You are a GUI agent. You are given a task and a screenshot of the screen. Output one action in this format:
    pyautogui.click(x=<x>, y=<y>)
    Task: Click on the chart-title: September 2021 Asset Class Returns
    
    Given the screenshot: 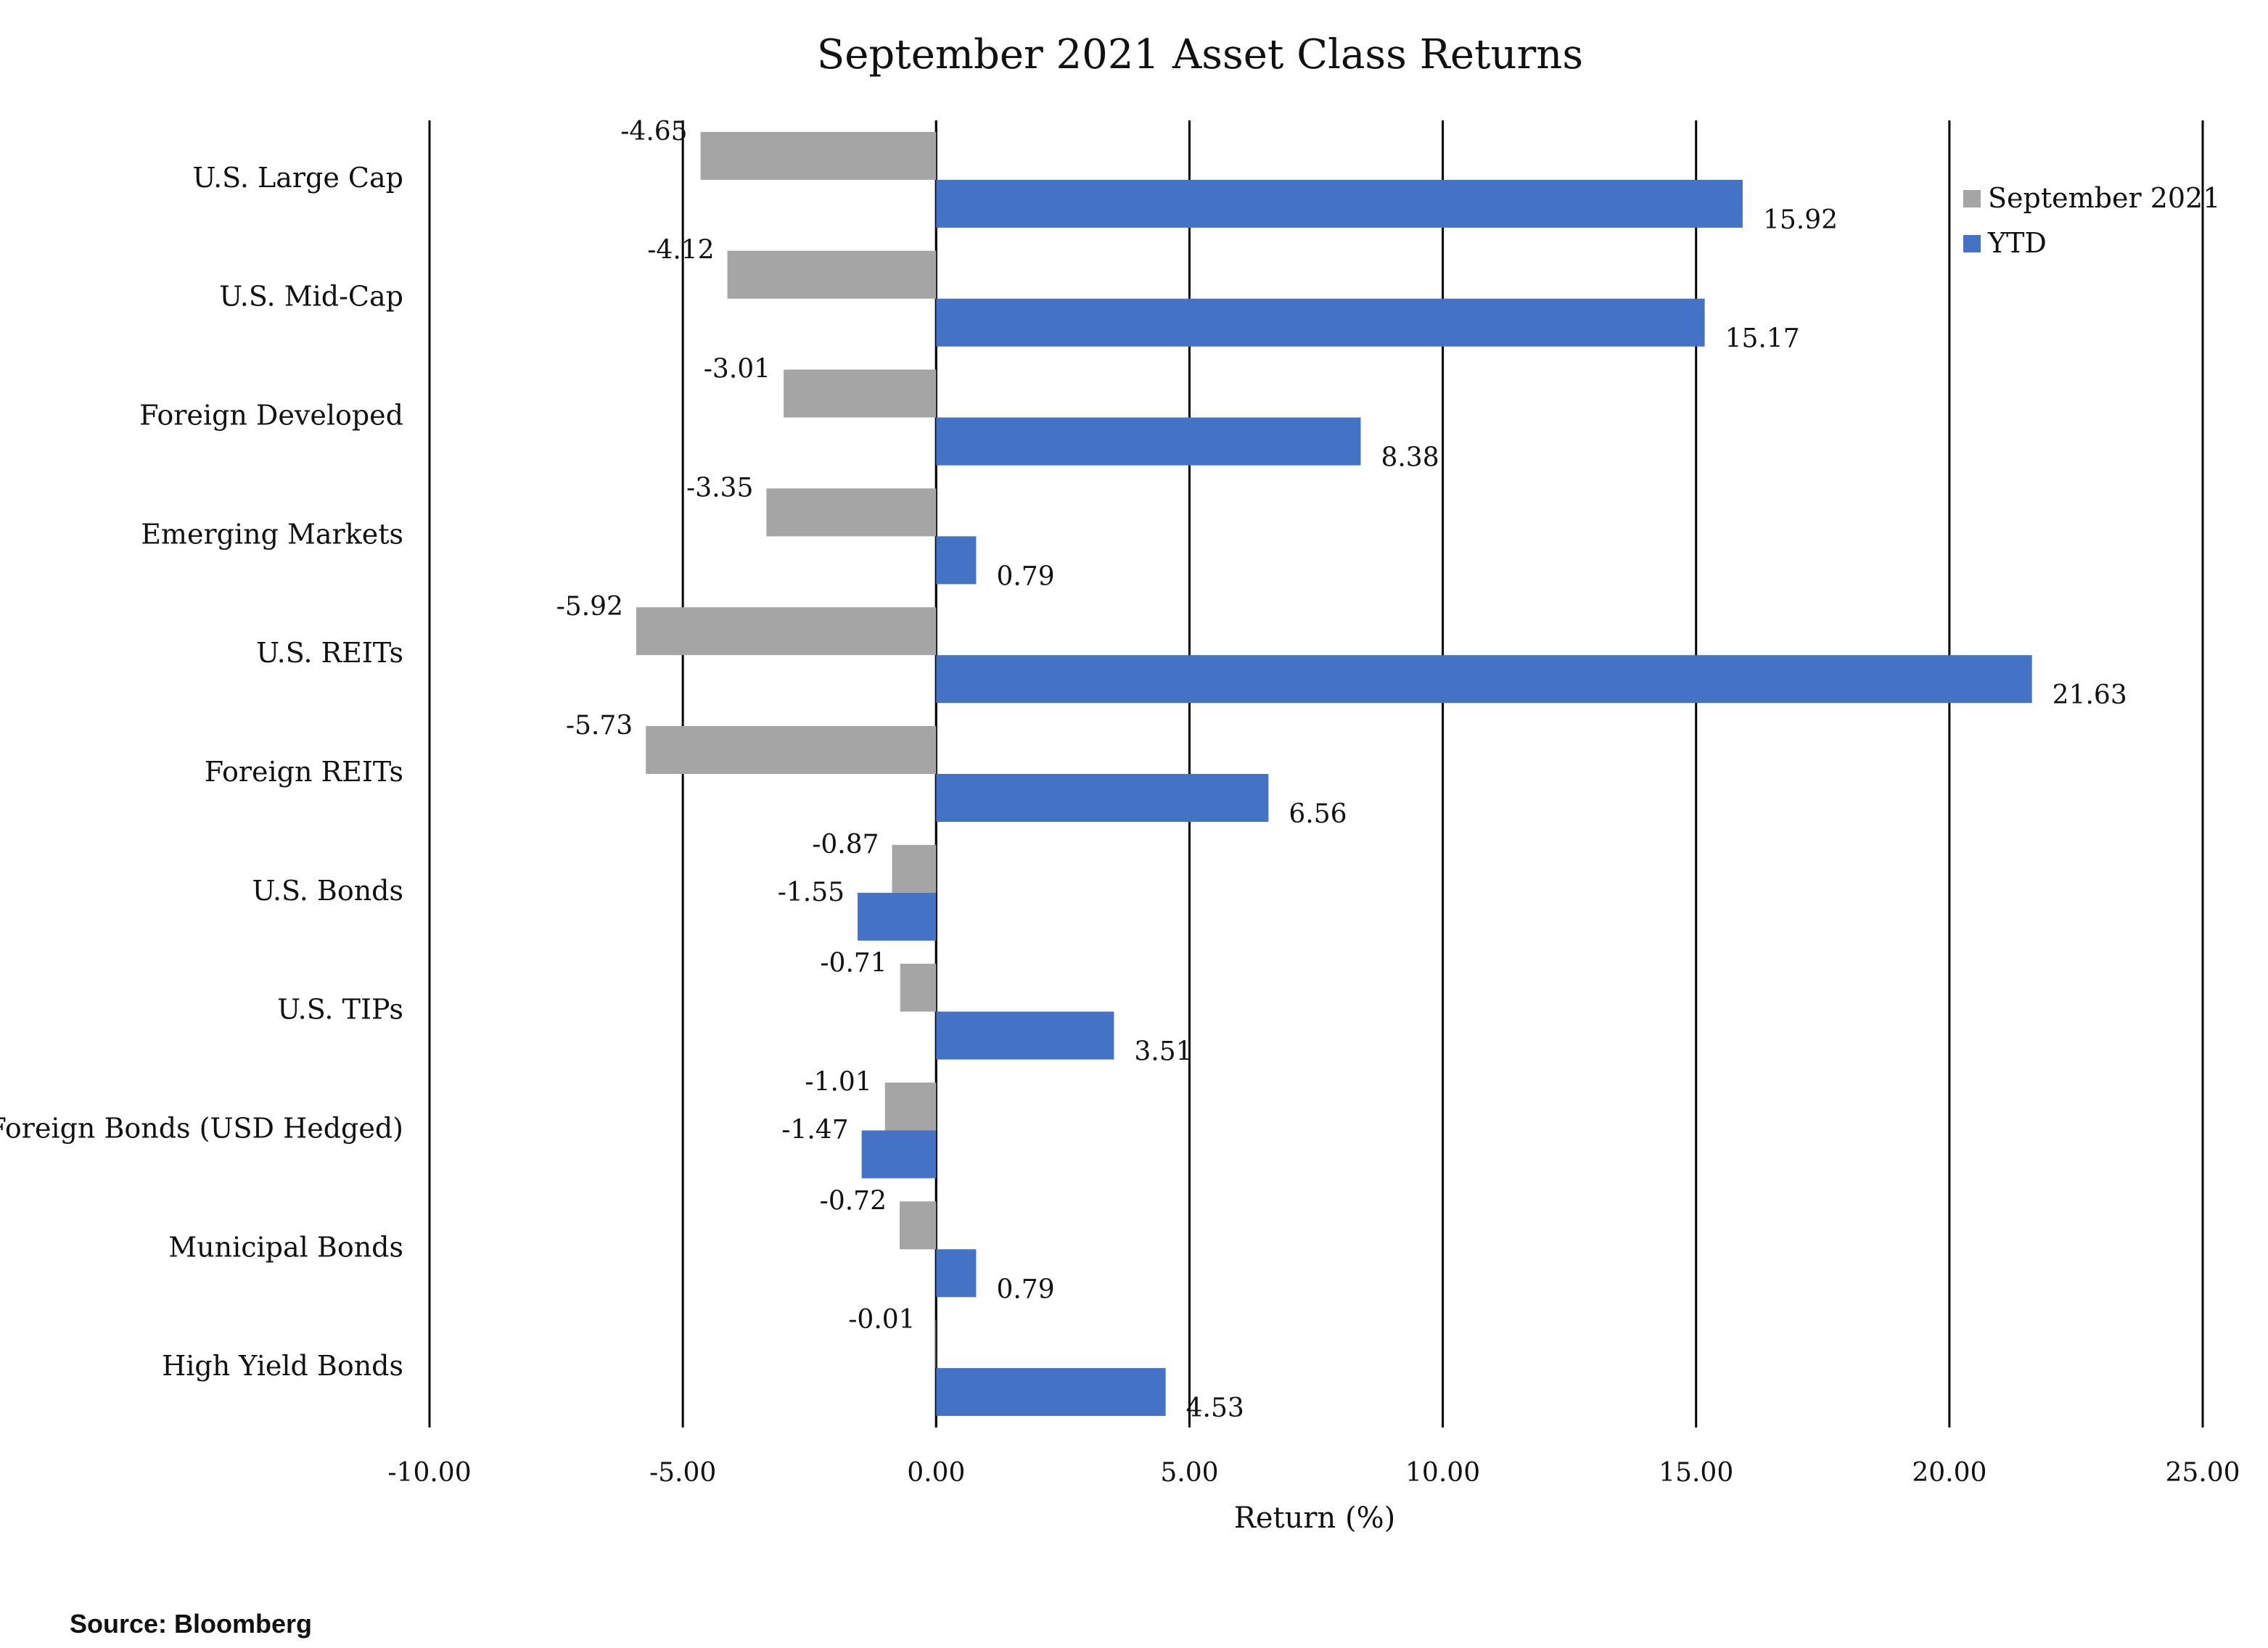 What is the action you would take?
    pyautogui.click(x=1200, y=54)
    